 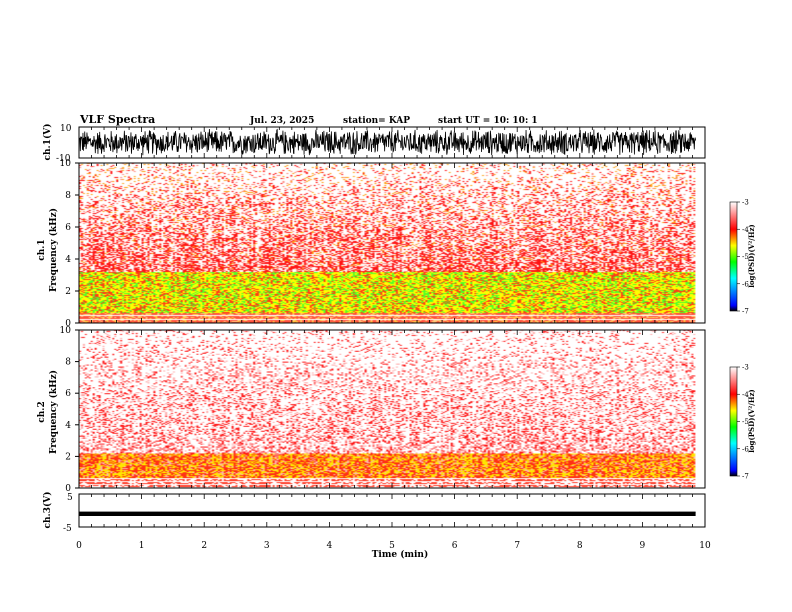 I want to click on ch1-colorbar-label: log(PSD)(V²/Hz), so click(x=751, y=256).